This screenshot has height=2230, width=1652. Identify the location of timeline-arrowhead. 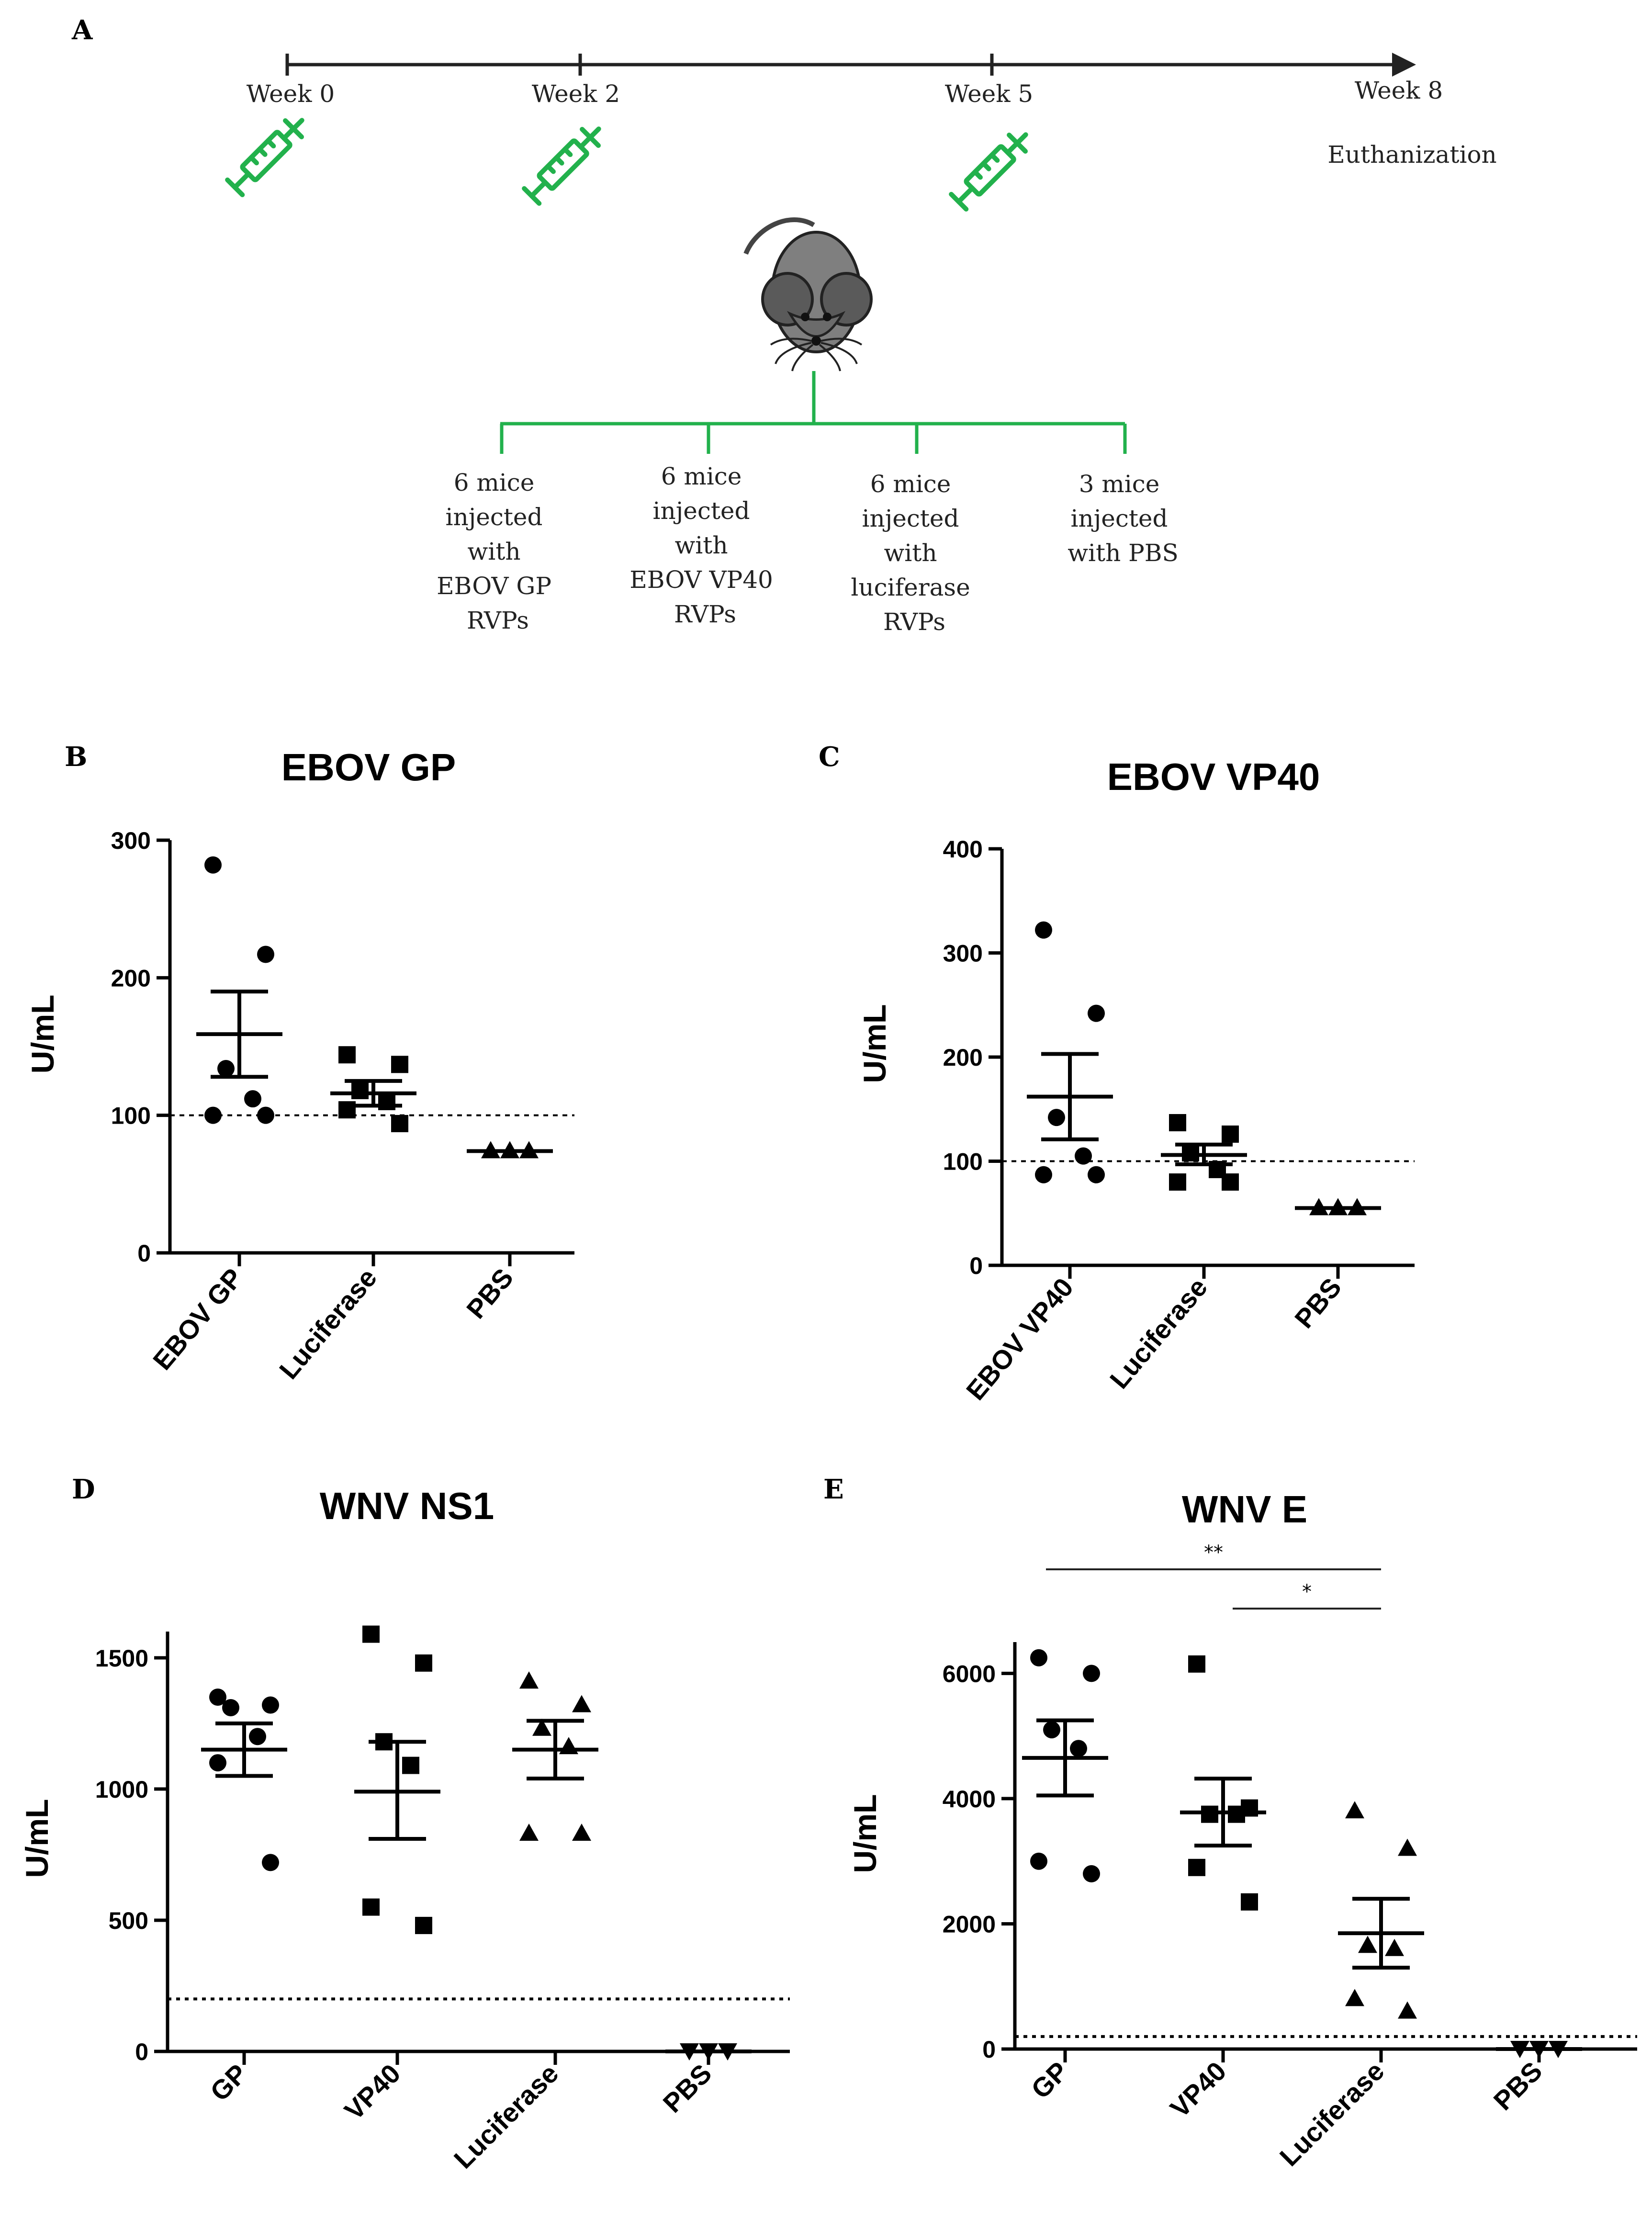
(1404, 65).